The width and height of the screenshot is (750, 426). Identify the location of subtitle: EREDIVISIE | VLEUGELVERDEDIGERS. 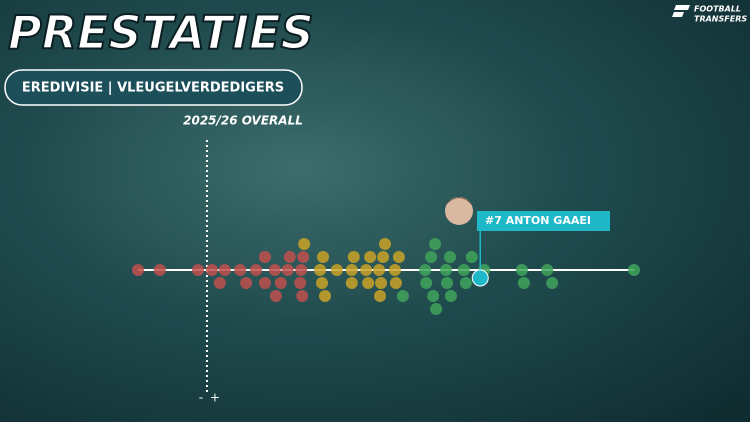
(153, 88).